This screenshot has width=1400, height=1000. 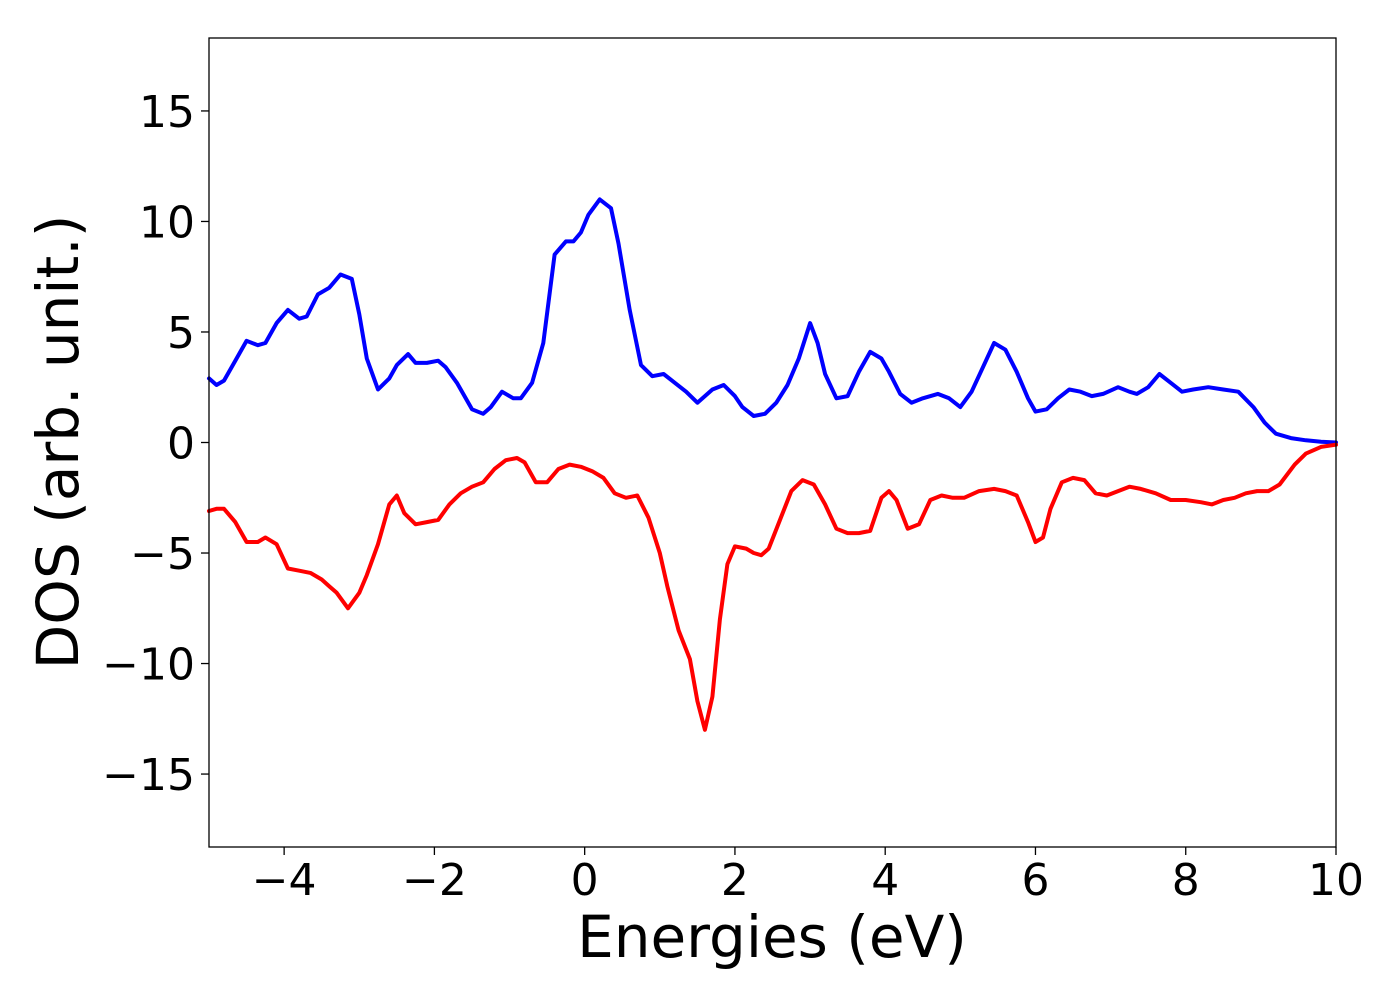 What do you see at coordinates (434, 880) in the screenshot?
I see `x-tick-label: −2` at bounding box center [434, 880].